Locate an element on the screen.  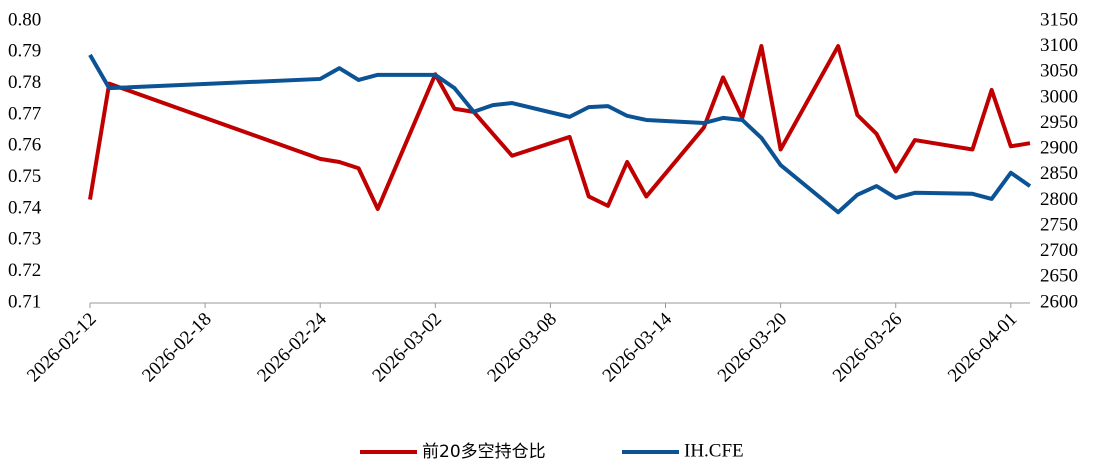
x-tick-label: 2026-04-01 is located at coordinates (983, 348).